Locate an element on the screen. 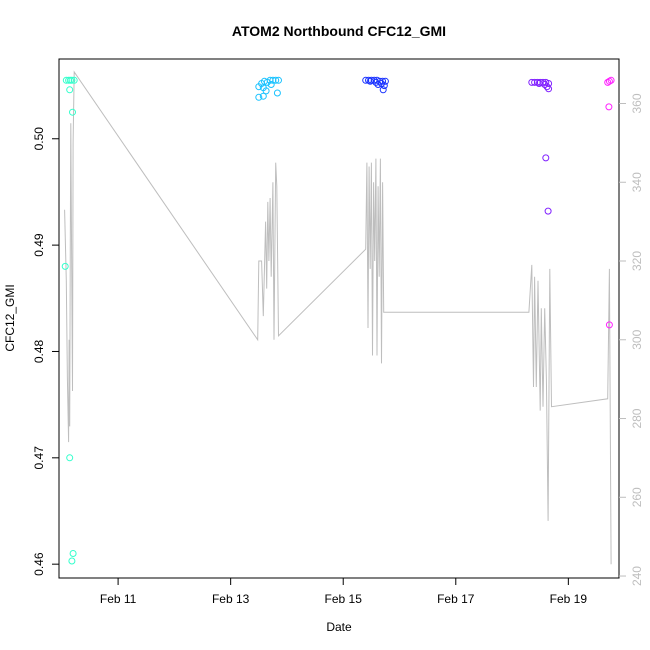  y-axis-left: 0.46 0.47 0.48 0.49 0.50 is located at coordinates (45, 351).